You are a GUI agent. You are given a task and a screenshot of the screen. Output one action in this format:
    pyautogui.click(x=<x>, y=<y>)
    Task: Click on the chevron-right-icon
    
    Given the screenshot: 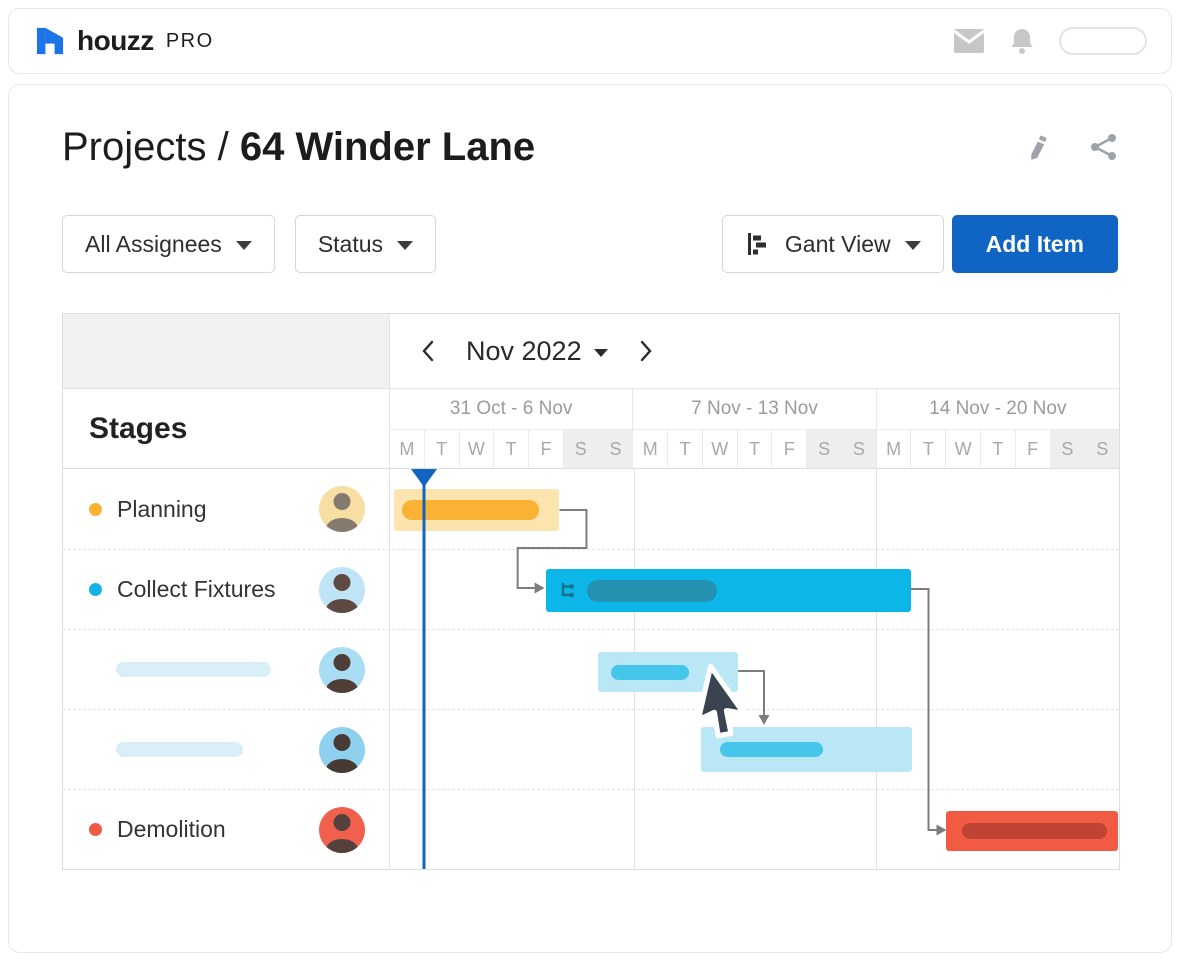 What is the action you would take?
    pyautogui.click(x=646, y=351)
    